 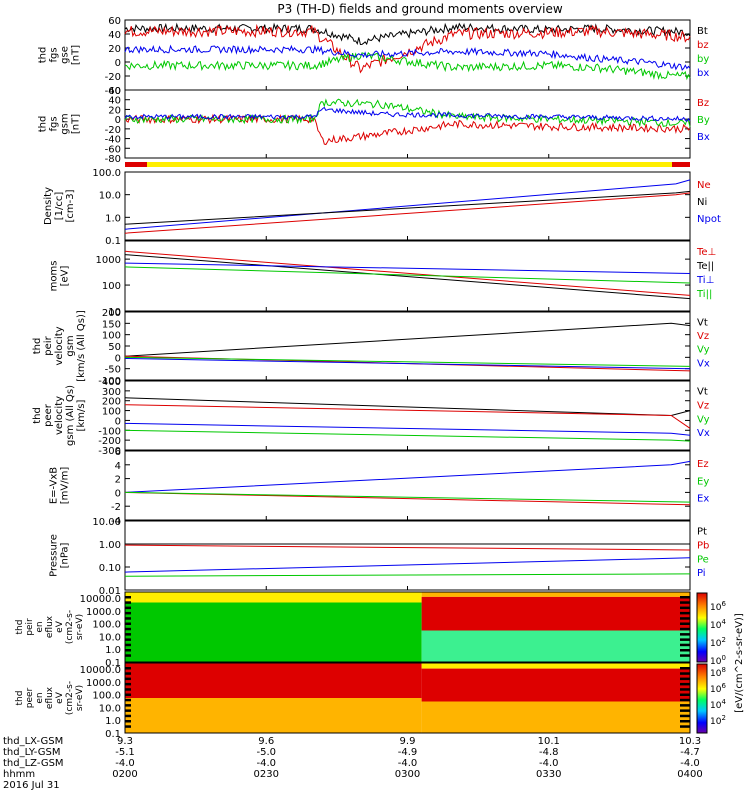 What do you see at coordinates (408, 752) in the screenshot?
I see `x-tick-label: -4.9` at bounding box center [408, 752].